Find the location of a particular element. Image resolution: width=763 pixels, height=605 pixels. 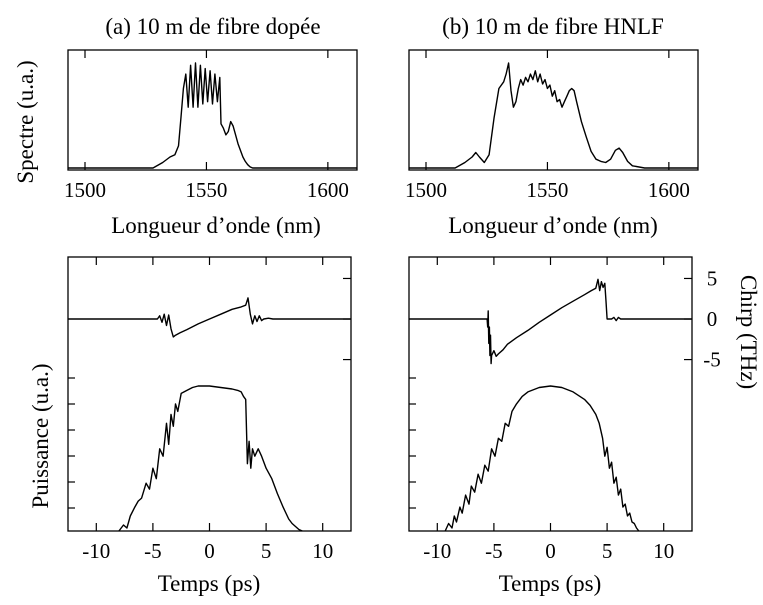

spectrum-b-frame is located at coordinates (553, 110).